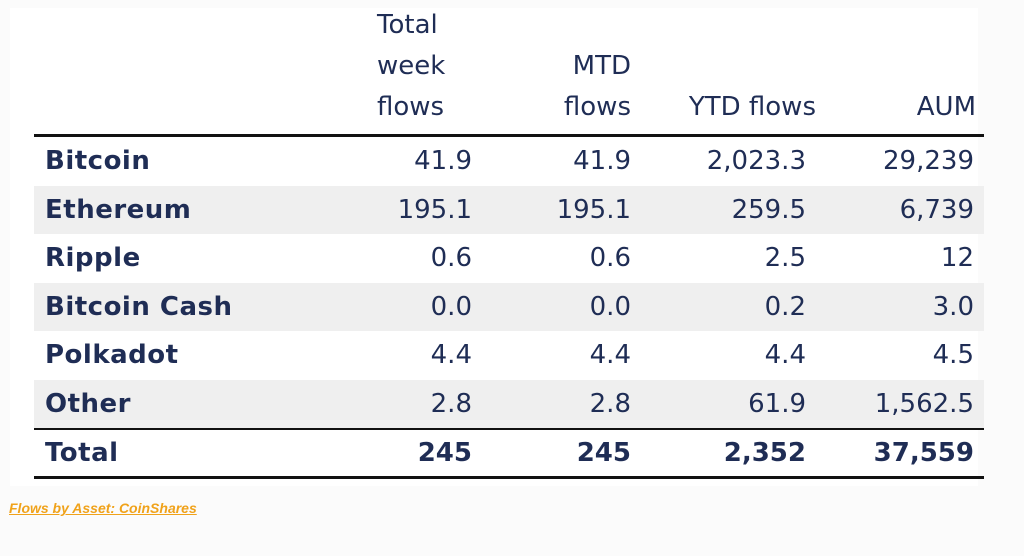  What do you see at coordinates (509, 306) in the screenshot?
I see `table-row: Bitcoin Cash 0.0 0.0 0.2 3.0` at bounding box center [509, 306].